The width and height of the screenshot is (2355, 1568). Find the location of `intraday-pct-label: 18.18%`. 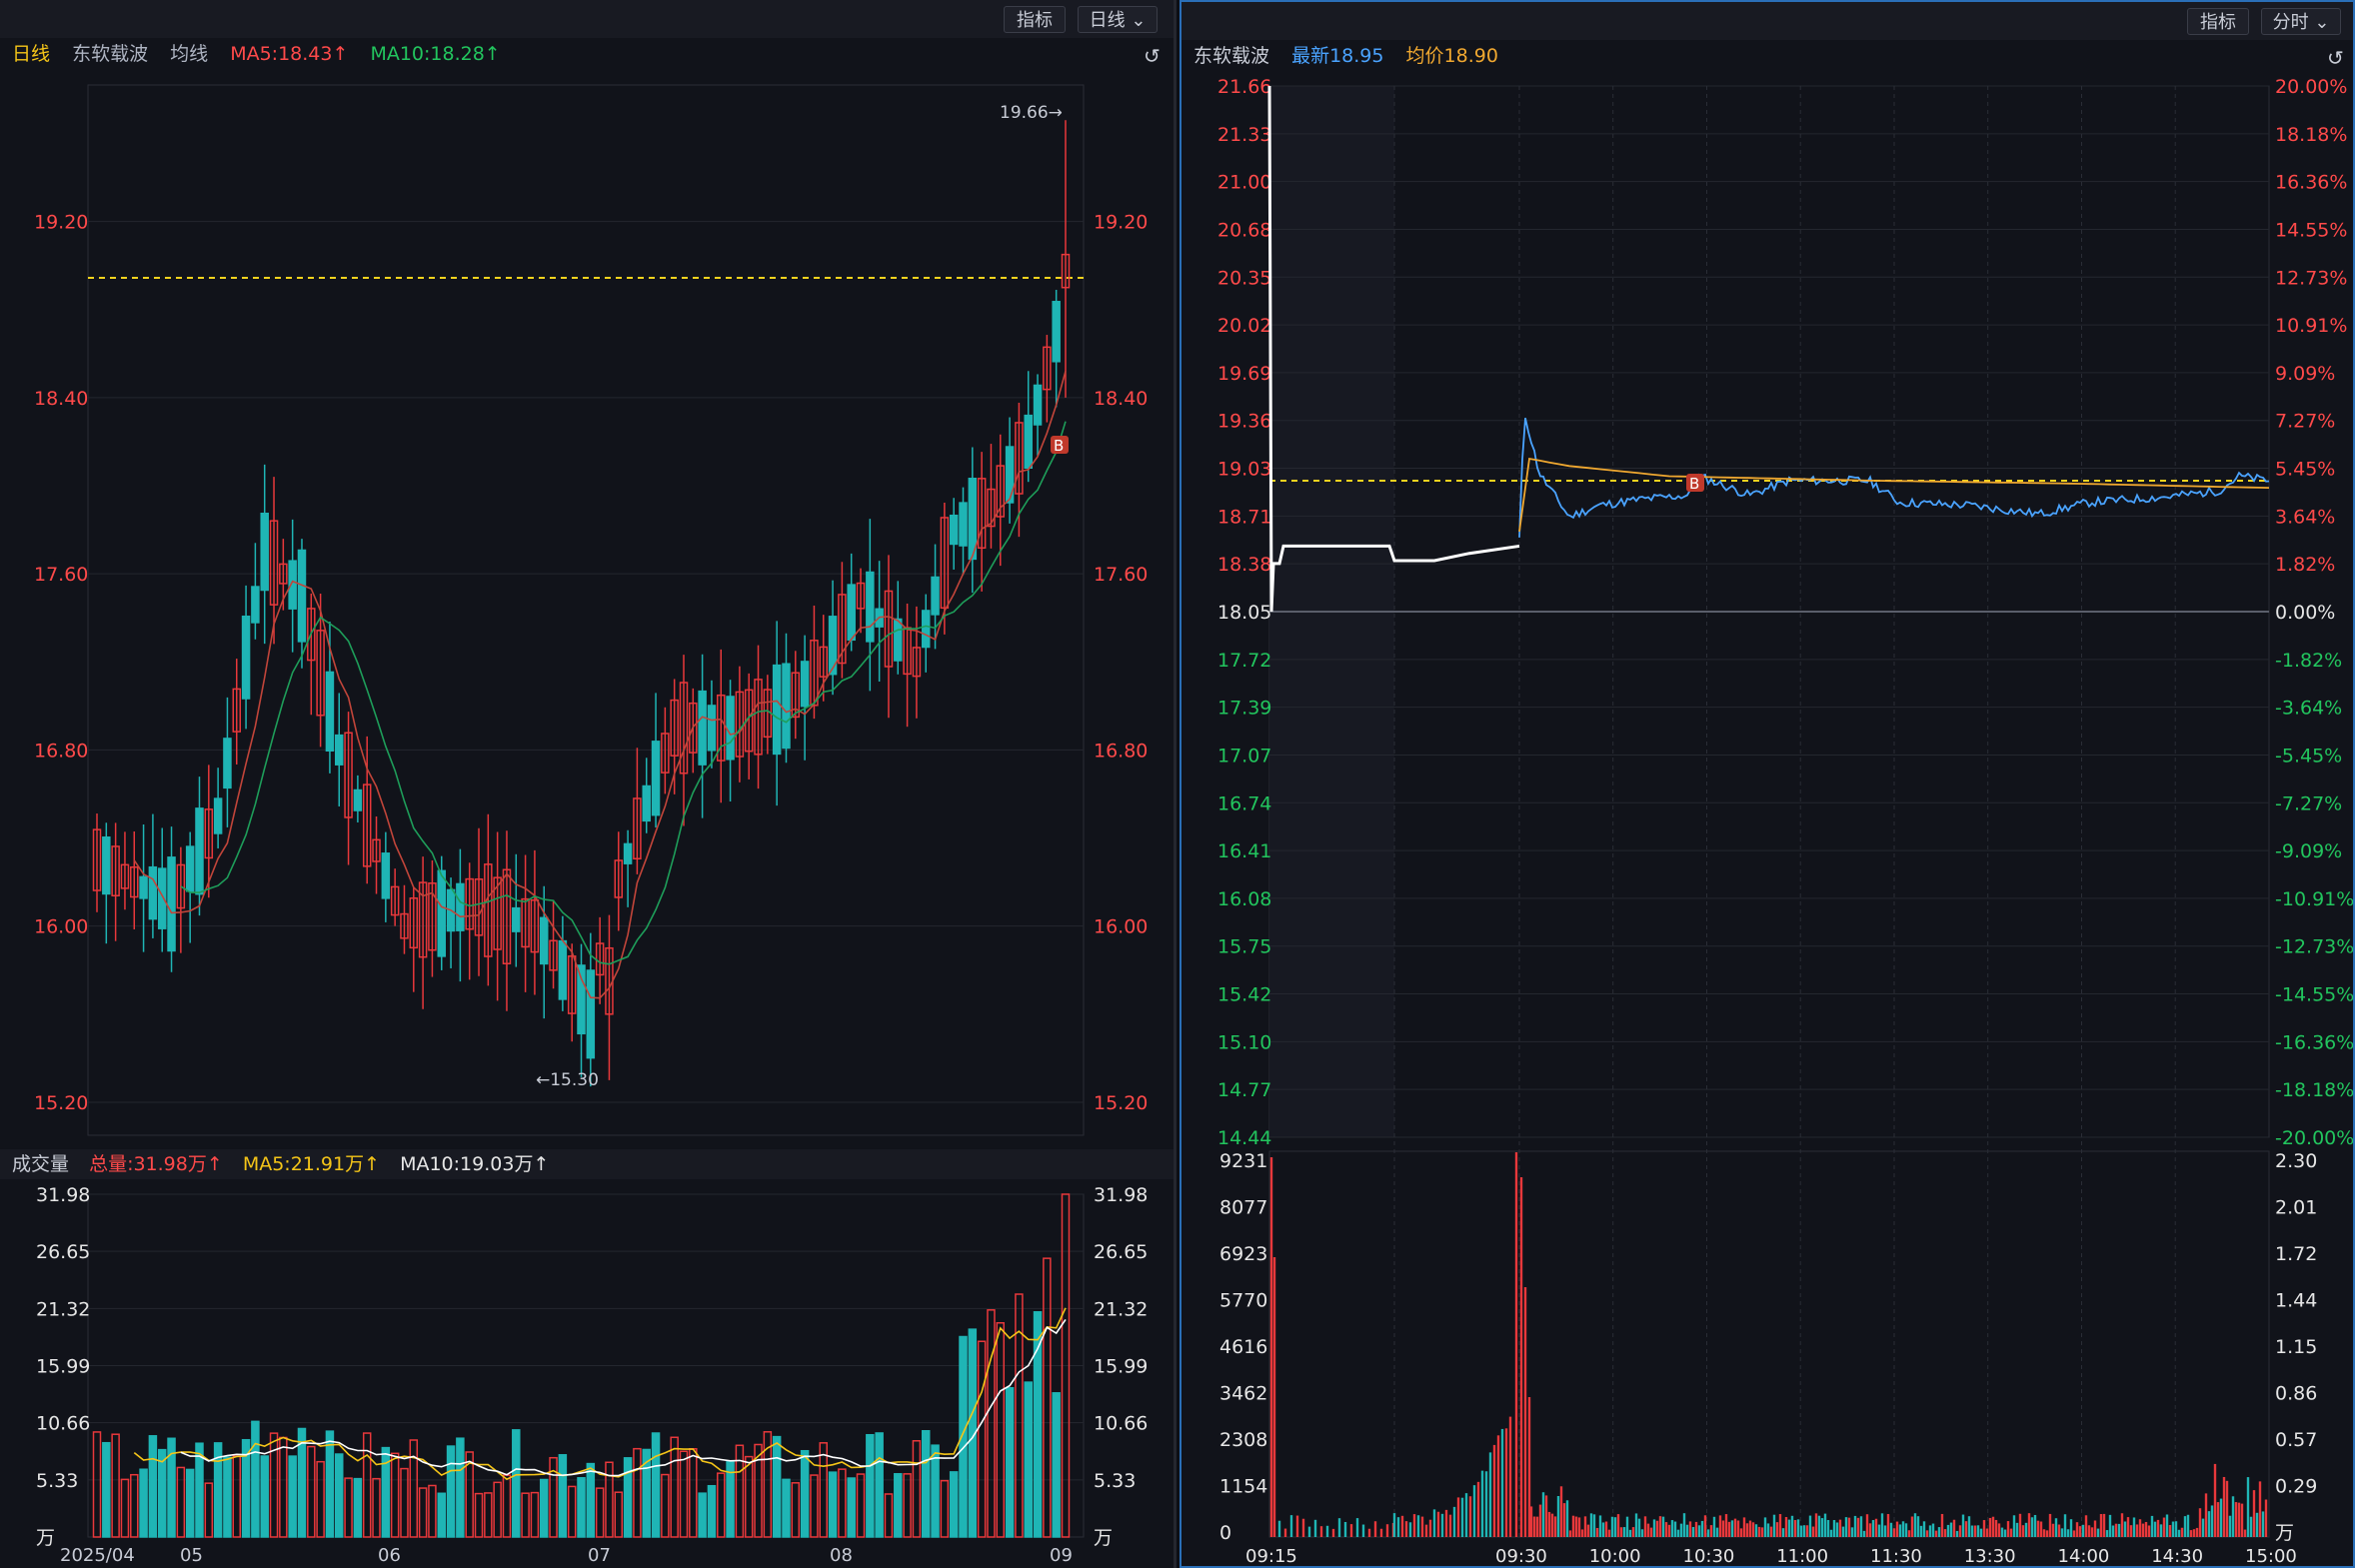

intraday-pct-label: 18.18% is located at coordinates (2311, 135).